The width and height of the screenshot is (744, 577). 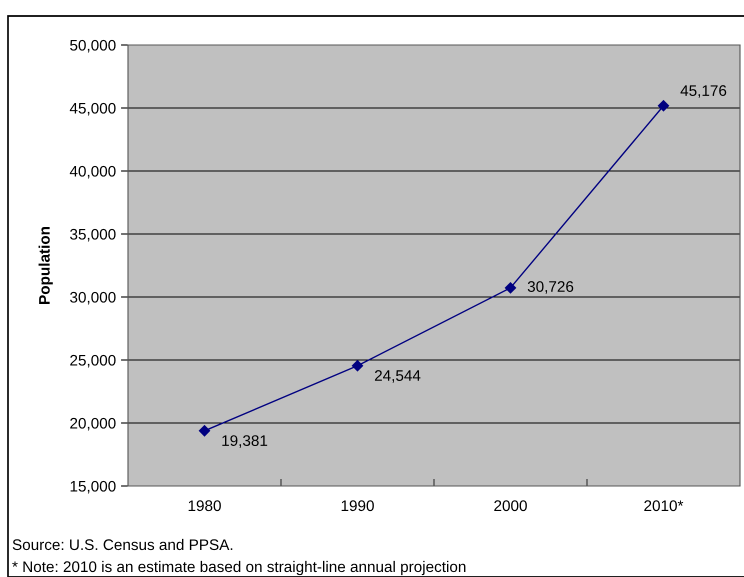 I want to click on y-tick-label: 20,000, so click(x=93, y=424).